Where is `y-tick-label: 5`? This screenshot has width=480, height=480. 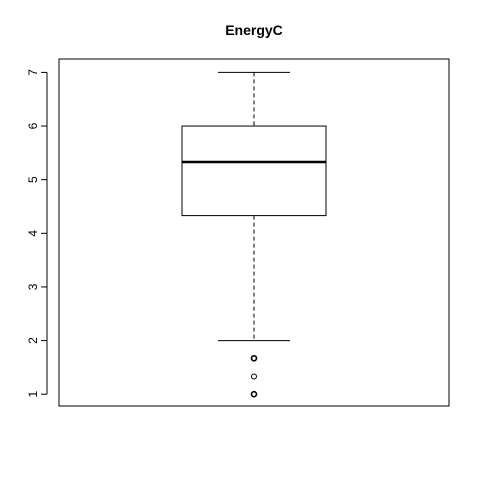
y-tick-label: 5 is located at coordinates (33, 179).